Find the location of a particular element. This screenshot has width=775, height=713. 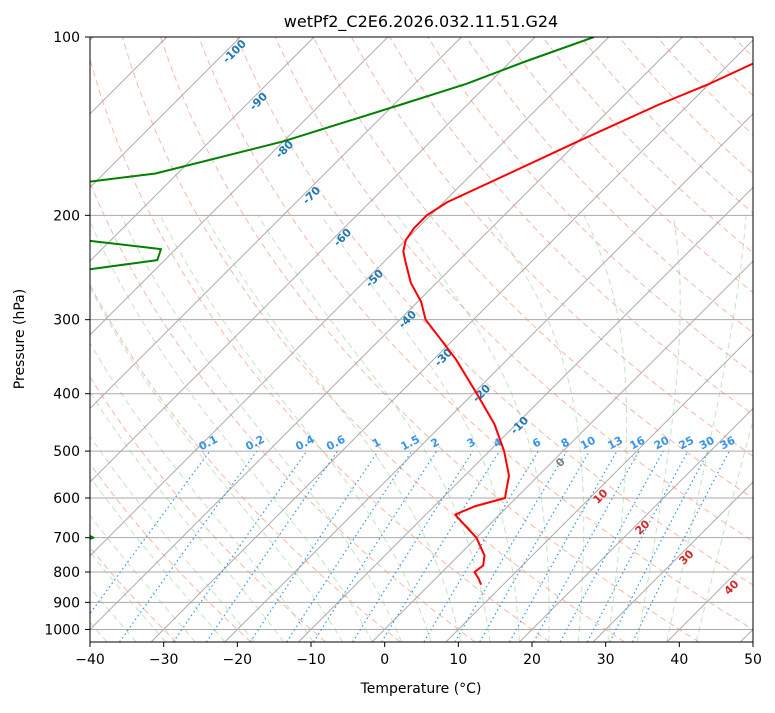

x-tick-label: 0 is located at coordinates (384, 660).